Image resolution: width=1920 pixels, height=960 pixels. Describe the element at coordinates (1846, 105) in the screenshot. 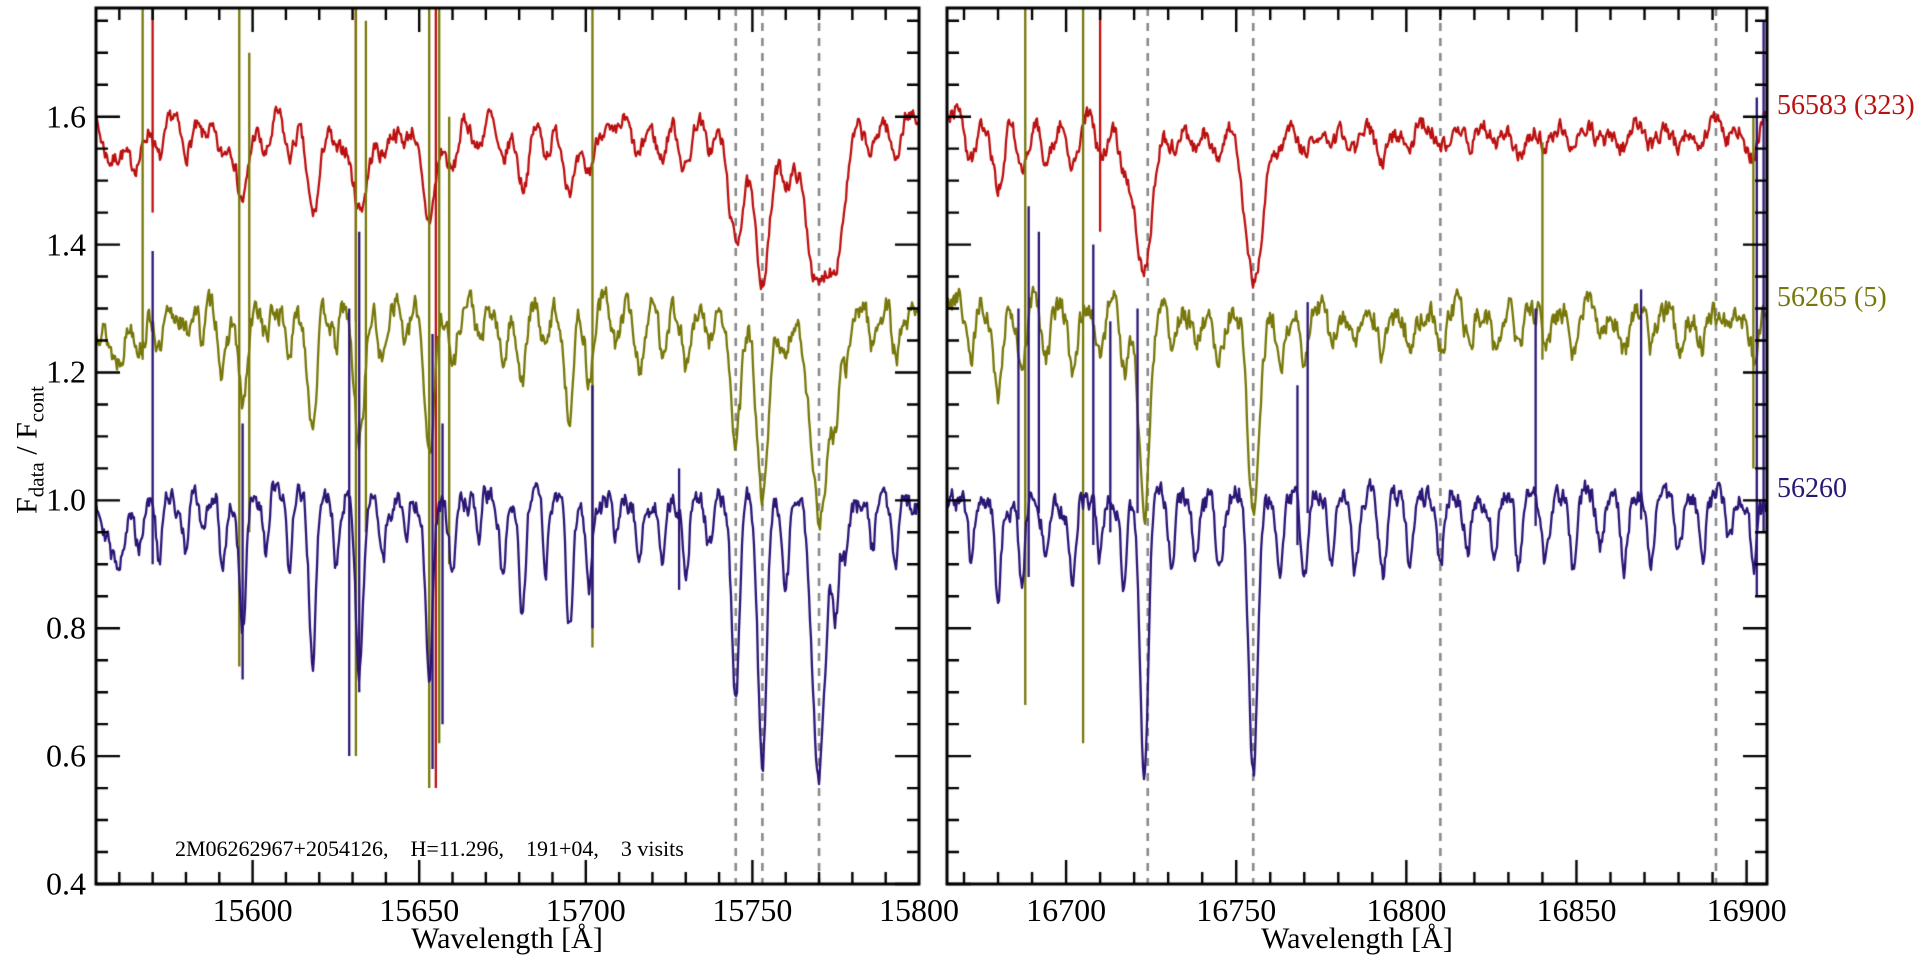

I see `series-label-56583: 56583 (323)` at that location.